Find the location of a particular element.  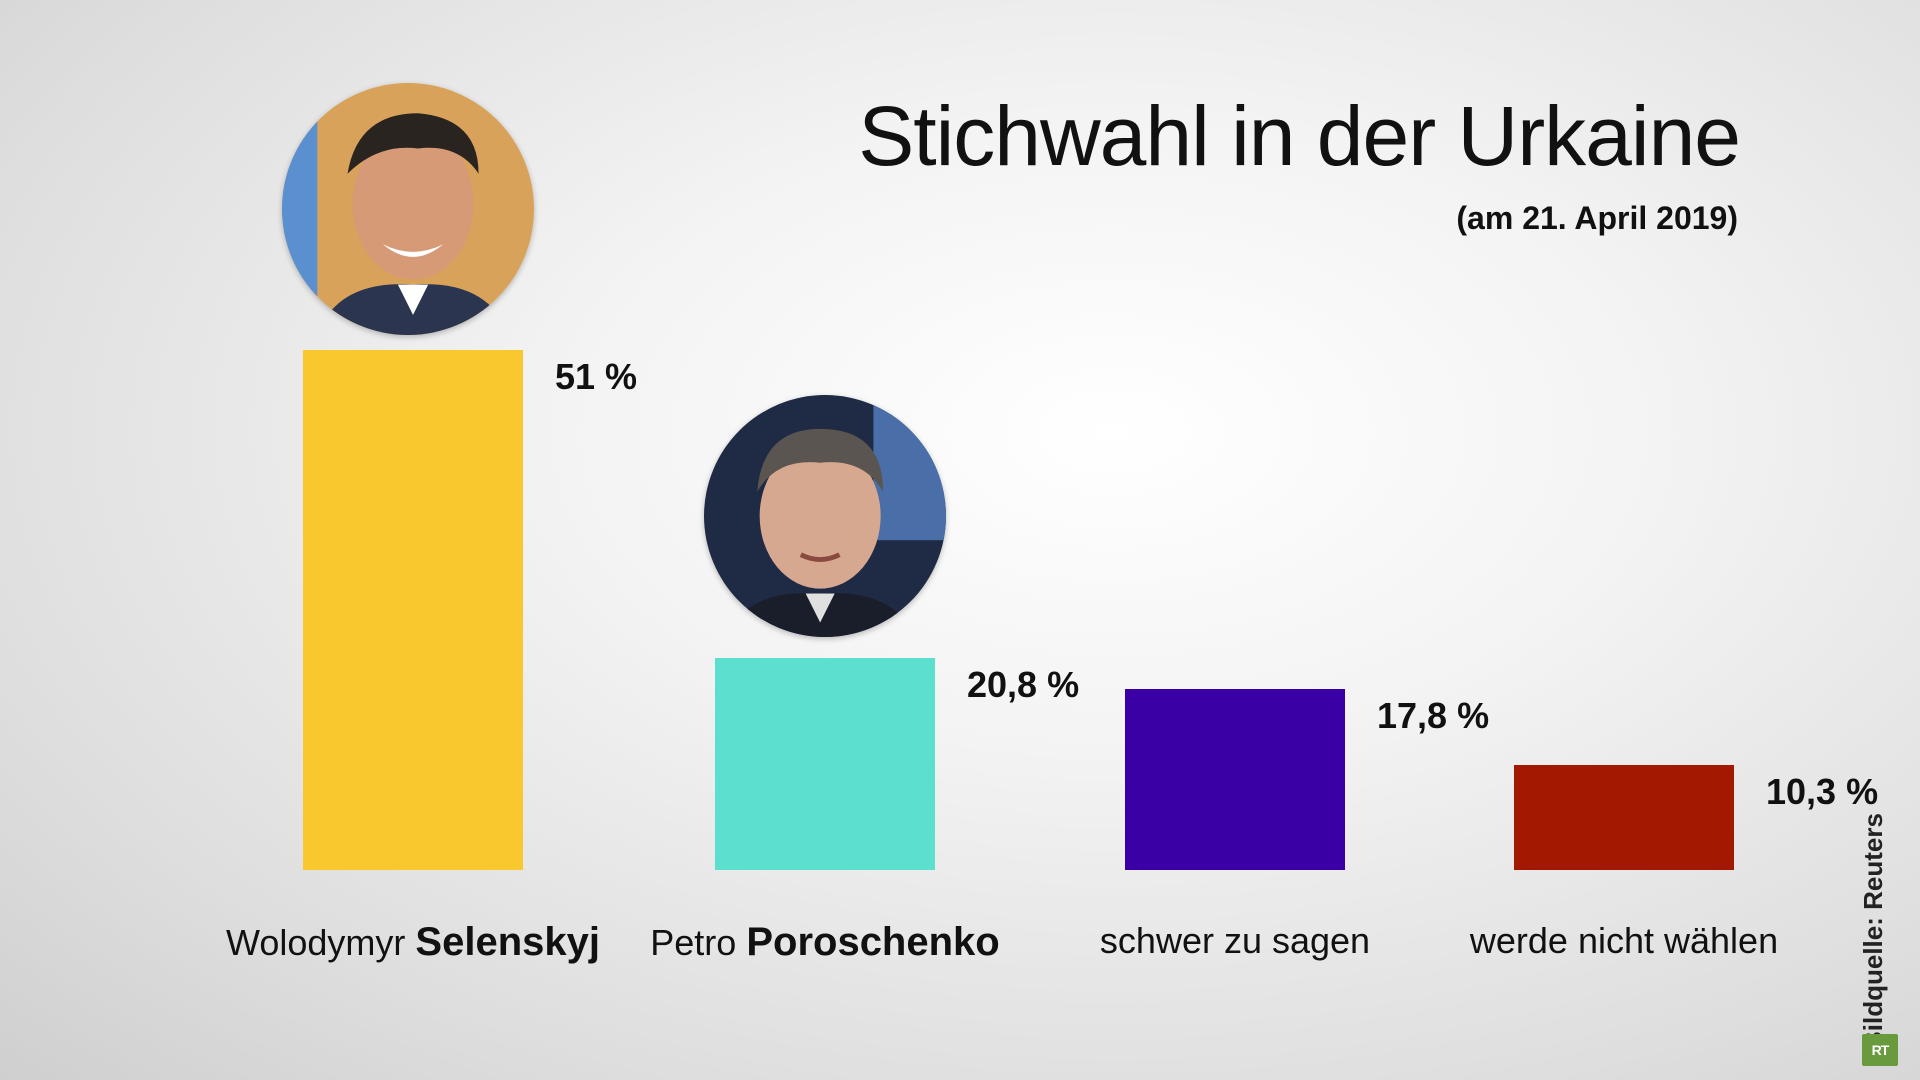

poroschenko-photo is located at coordinates (825, 516).